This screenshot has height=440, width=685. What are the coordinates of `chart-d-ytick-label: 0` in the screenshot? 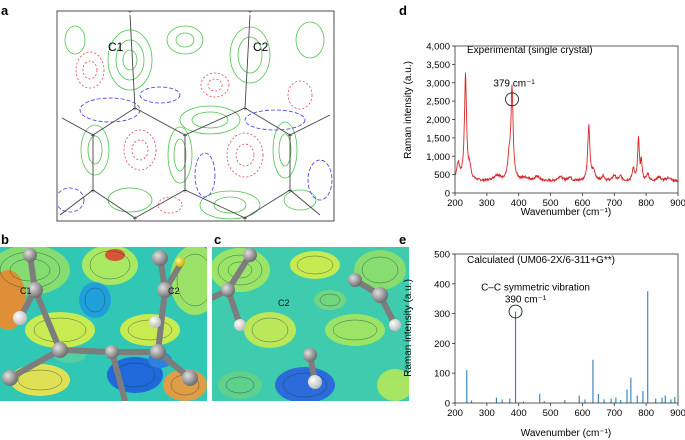 It's located at (447, 194).